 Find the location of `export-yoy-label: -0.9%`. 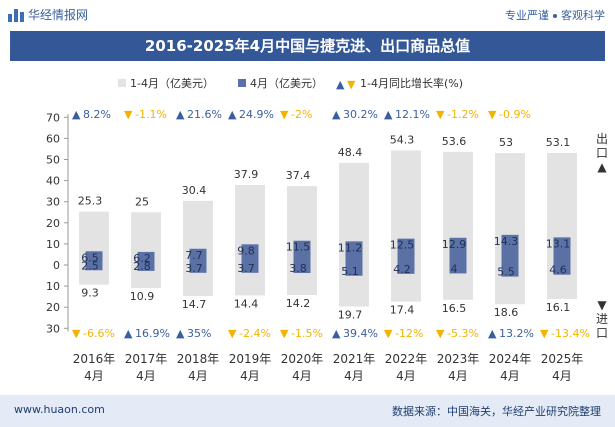

export-yoy-label: -0.9% is located at coordinates (515, 114).